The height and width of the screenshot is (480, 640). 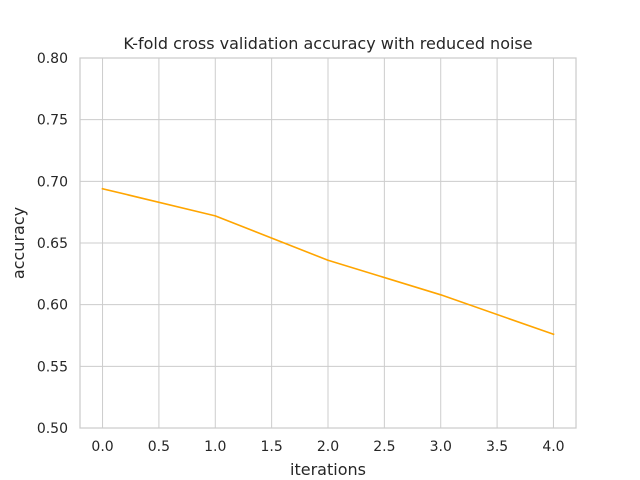 I want to click on x-tick-label: 1.0, so click(x=215, y=447).